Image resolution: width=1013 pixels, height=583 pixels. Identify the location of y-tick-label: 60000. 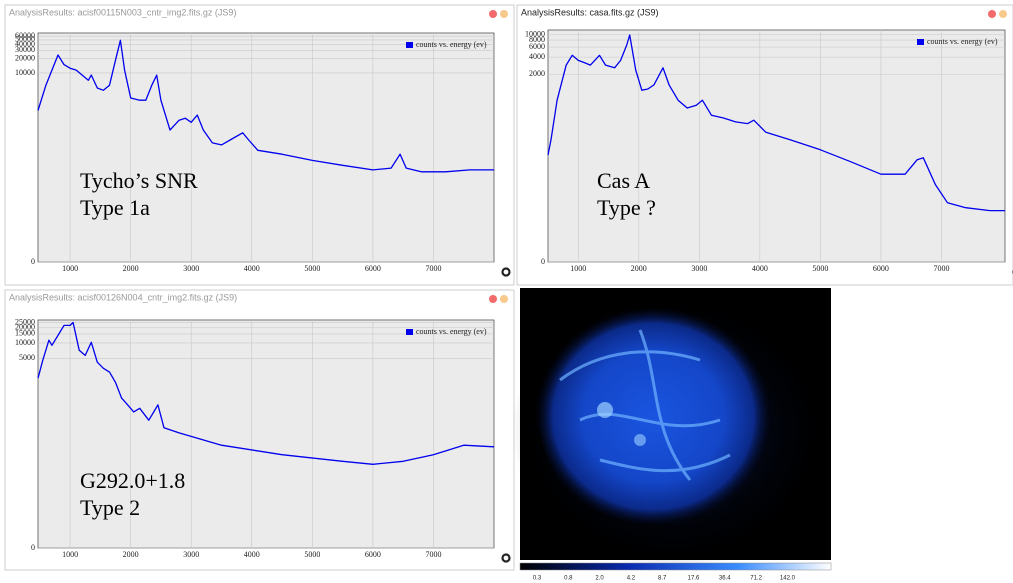
(25, 35).